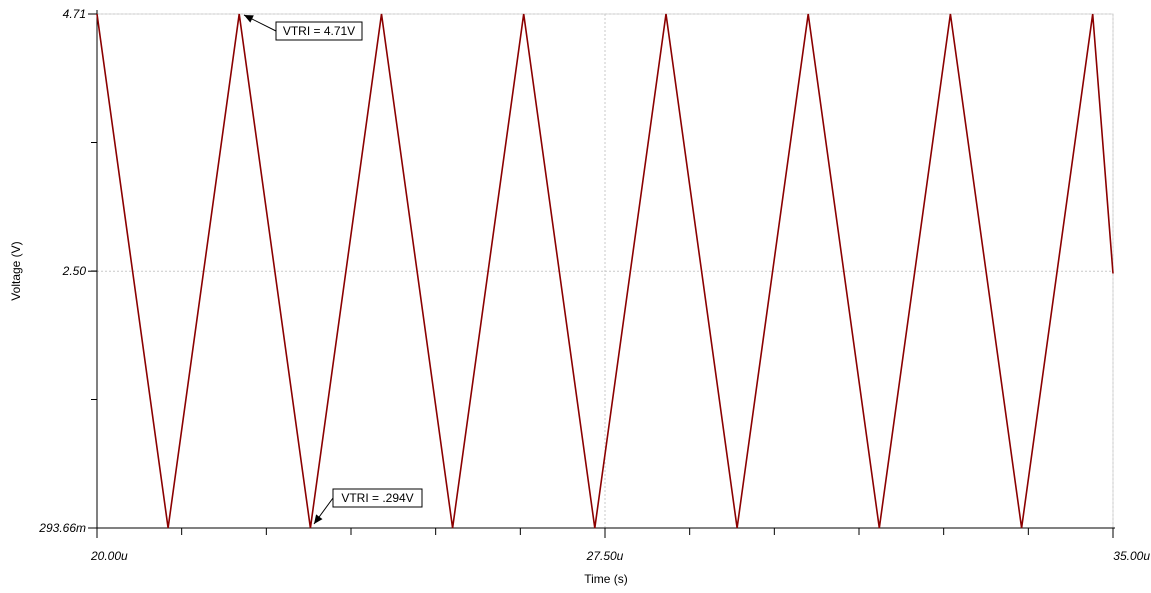  I want to click on annotation-callout: VTRI = .294V, so click(368, 506).